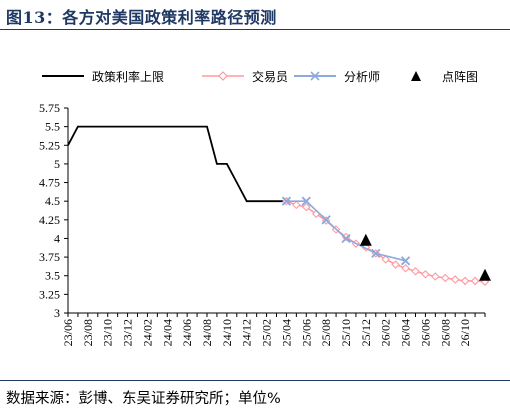 The height and width of the screenshot is (414, 510). What do you see at coordinates (52, 276) in the screenshot?
I see `y-tick-label: 3.5` at bounding box center [52, 276].